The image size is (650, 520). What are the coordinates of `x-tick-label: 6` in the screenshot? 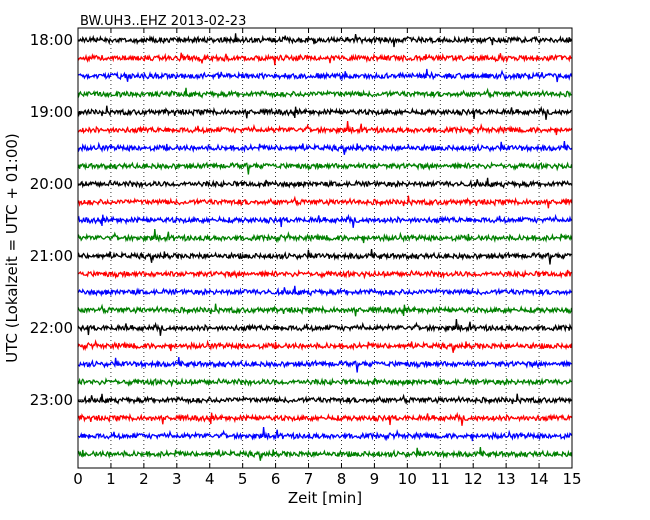 It's located at (276, 479).